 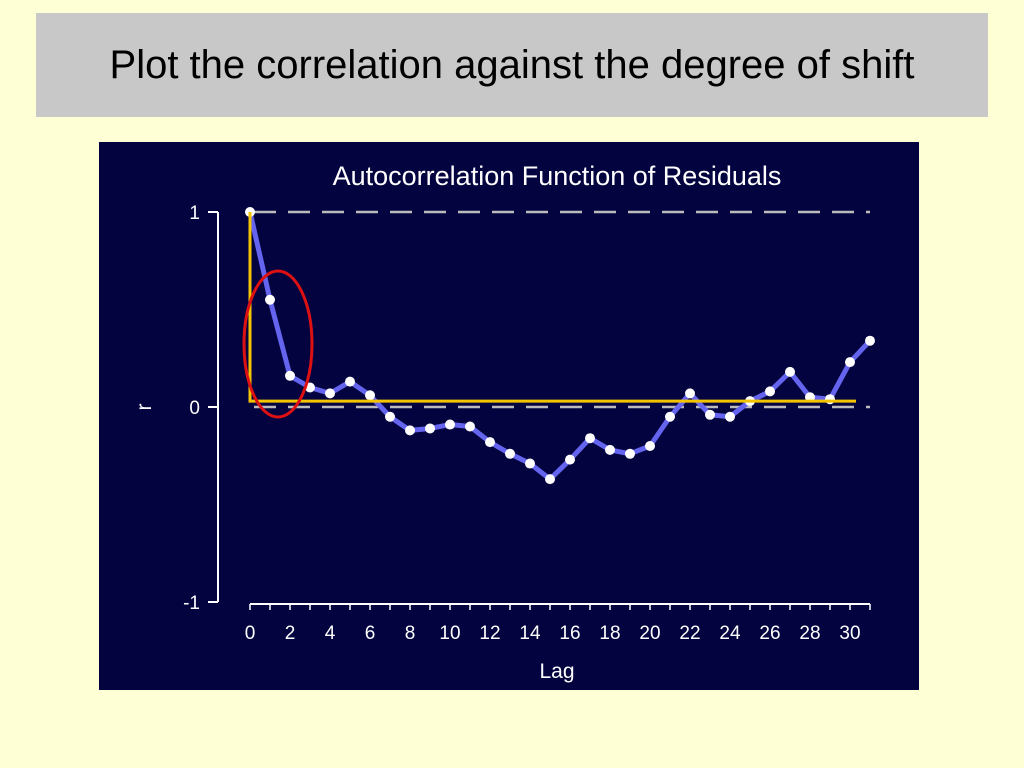 I want to click on y-tick-label: 1, so click(x=194, y=213).